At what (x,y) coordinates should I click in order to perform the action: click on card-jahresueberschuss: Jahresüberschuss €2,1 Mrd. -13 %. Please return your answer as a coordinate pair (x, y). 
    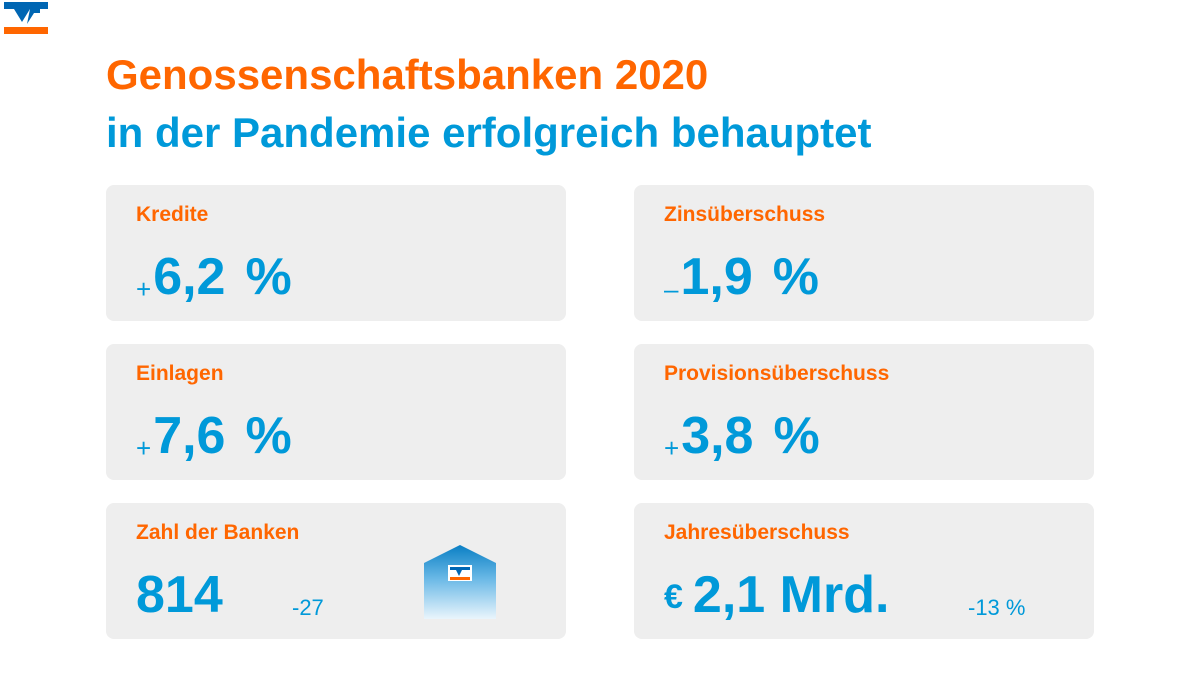
    Looking at the image, I should click on (864, 571).